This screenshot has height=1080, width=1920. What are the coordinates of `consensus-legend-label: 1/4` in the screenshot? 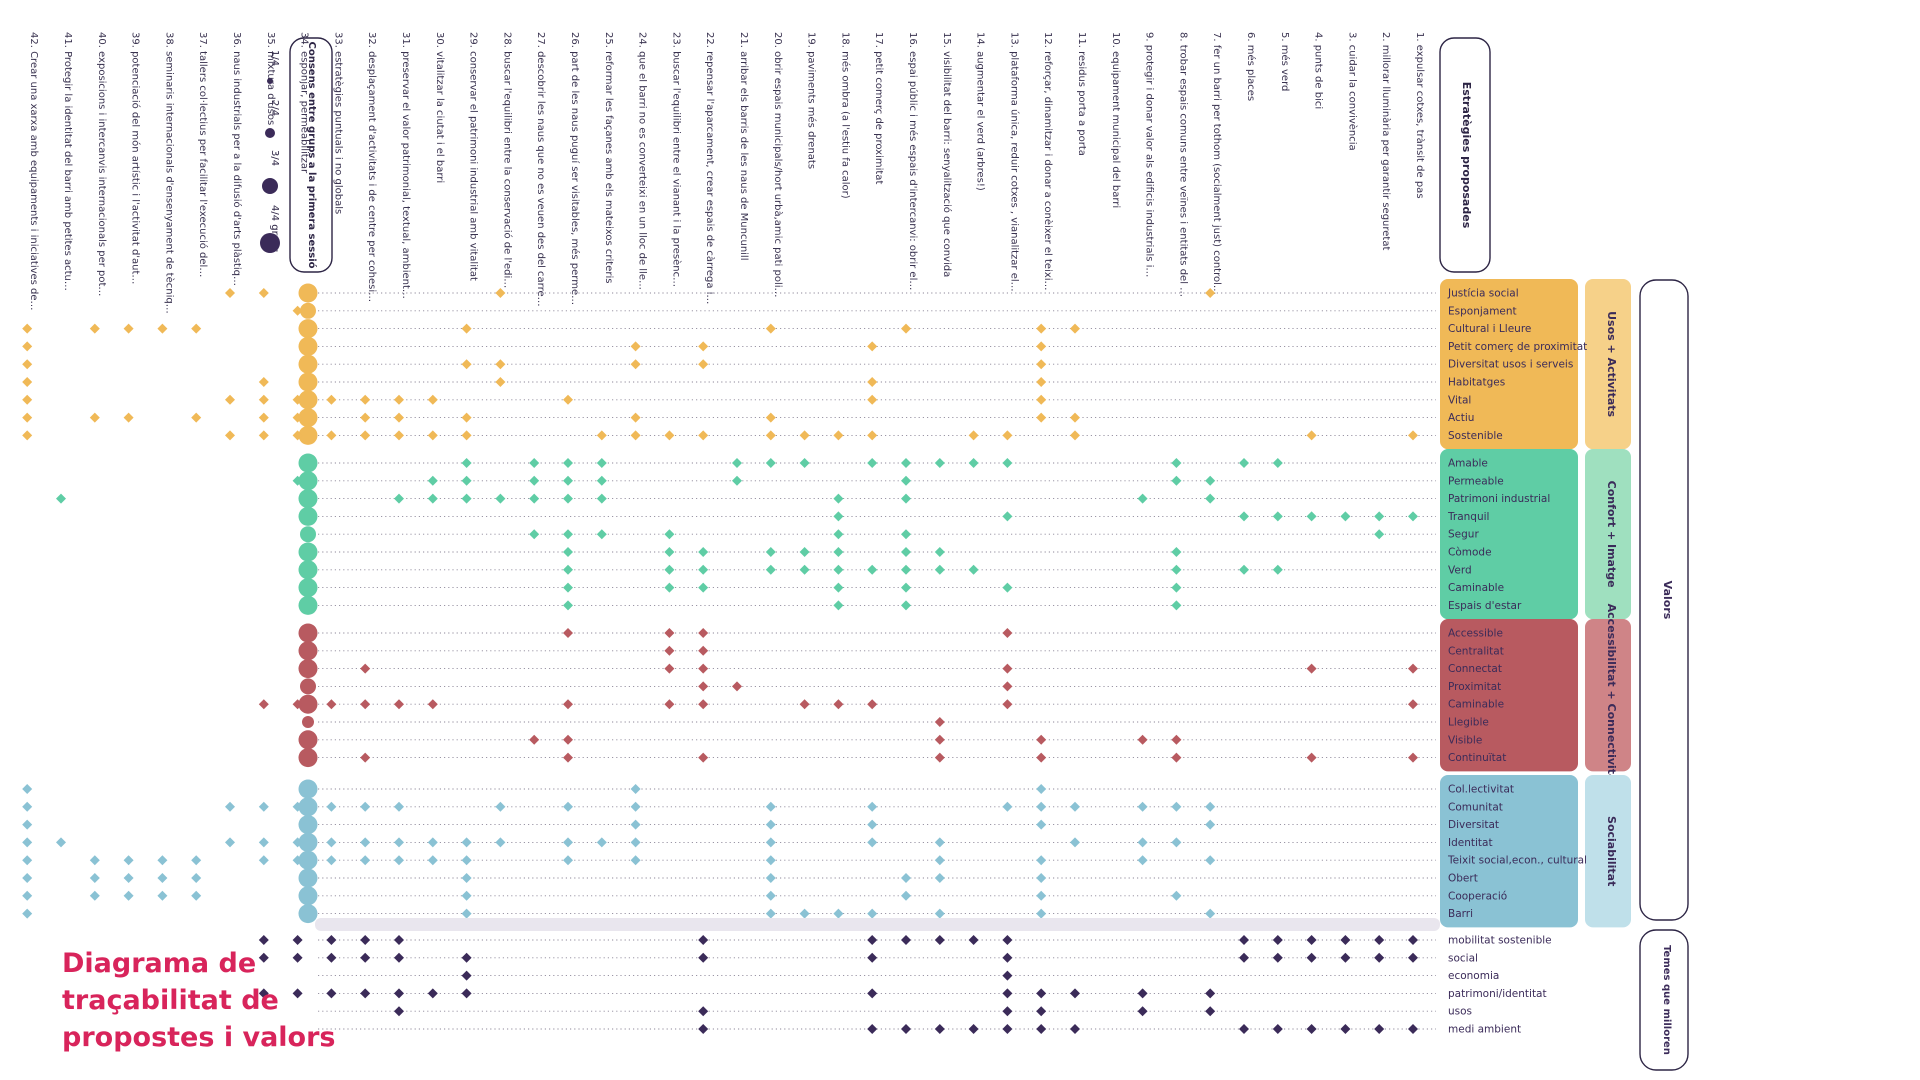 It's located at (274, 58).